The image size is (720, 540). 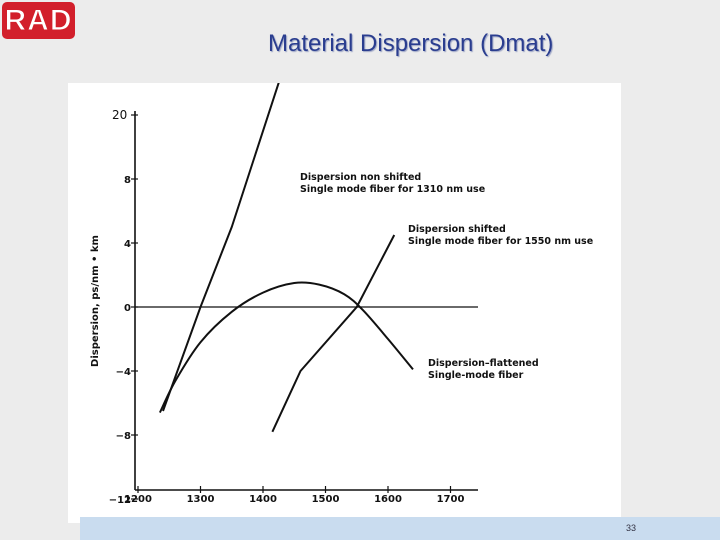 What do you see at coordinates (123, 372) in the screenshot?
I see `y-tick-label: −4` at bounding box center [123, 372].